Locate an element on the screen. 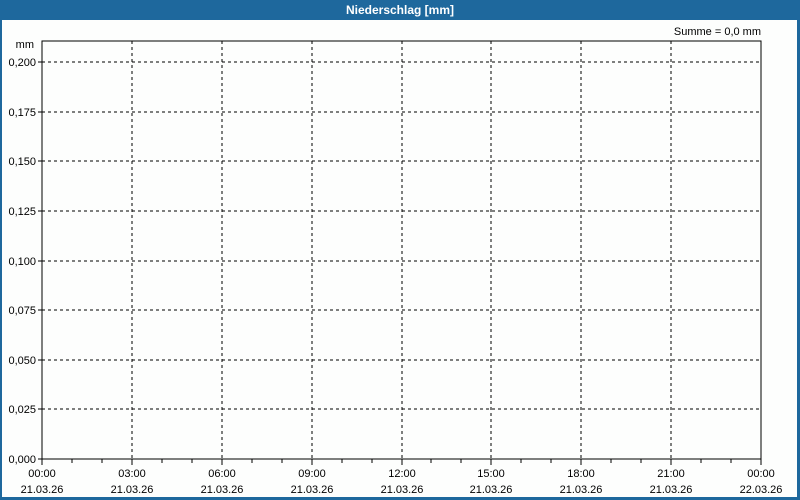  x-time-label: 18:00 is located at coordinates (581, 474).